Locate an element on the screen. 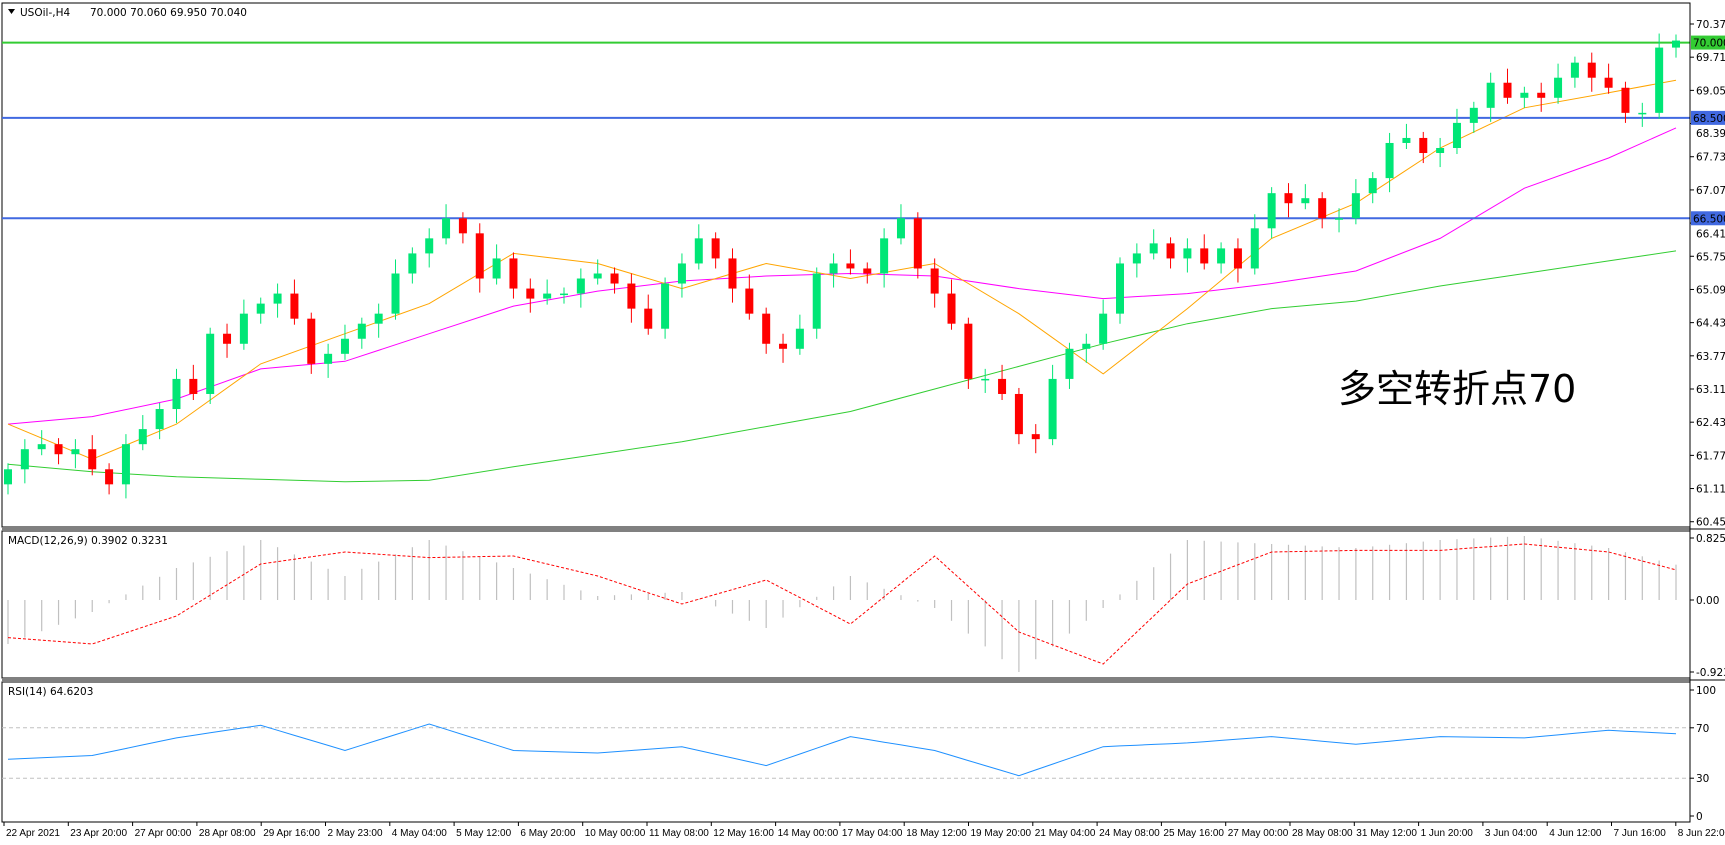 The image size is (1725, 845). price-axis-label: 69.050 is located at coordinates (1710, 91).